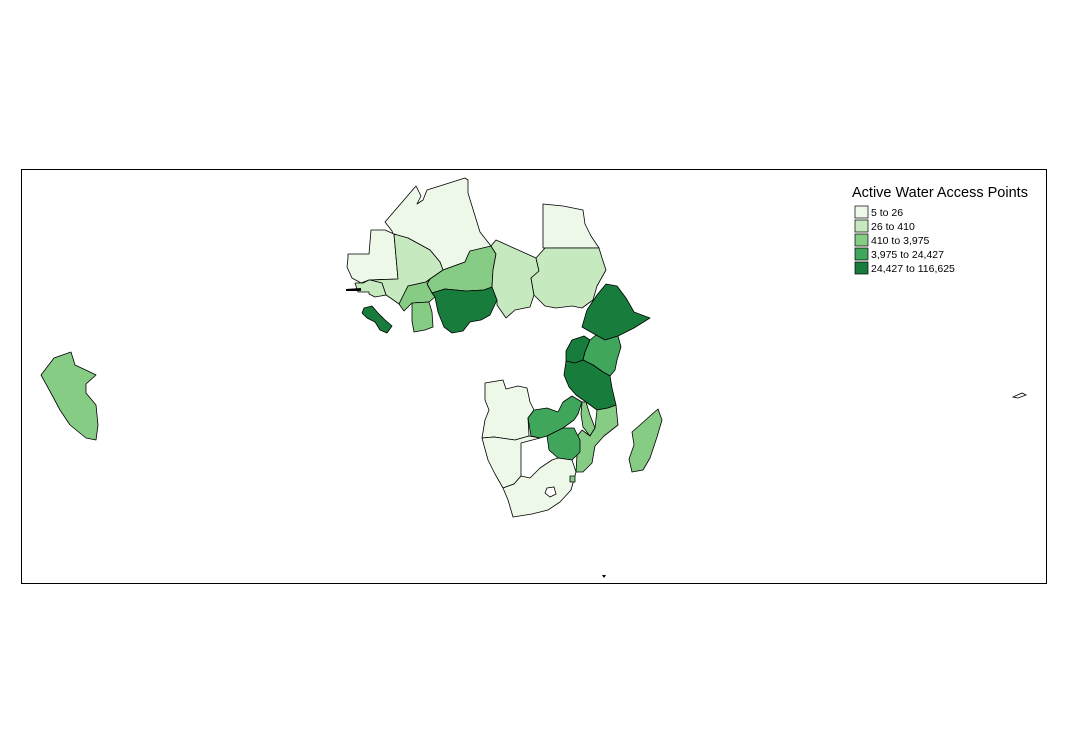  What do you see at coordinates (353, 289) in the screenshot?
I see `fragment-cape-verde` at bounding box center [353, 289].